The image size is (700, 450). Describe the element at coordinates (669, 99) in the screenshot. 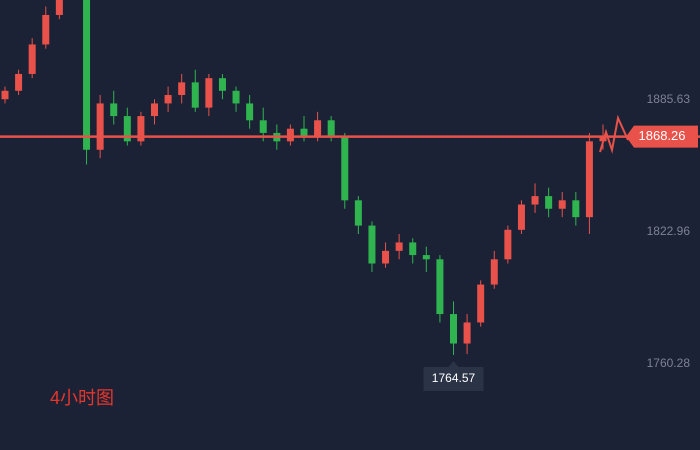

I see `y-tick-label: 1885.63` at that location.